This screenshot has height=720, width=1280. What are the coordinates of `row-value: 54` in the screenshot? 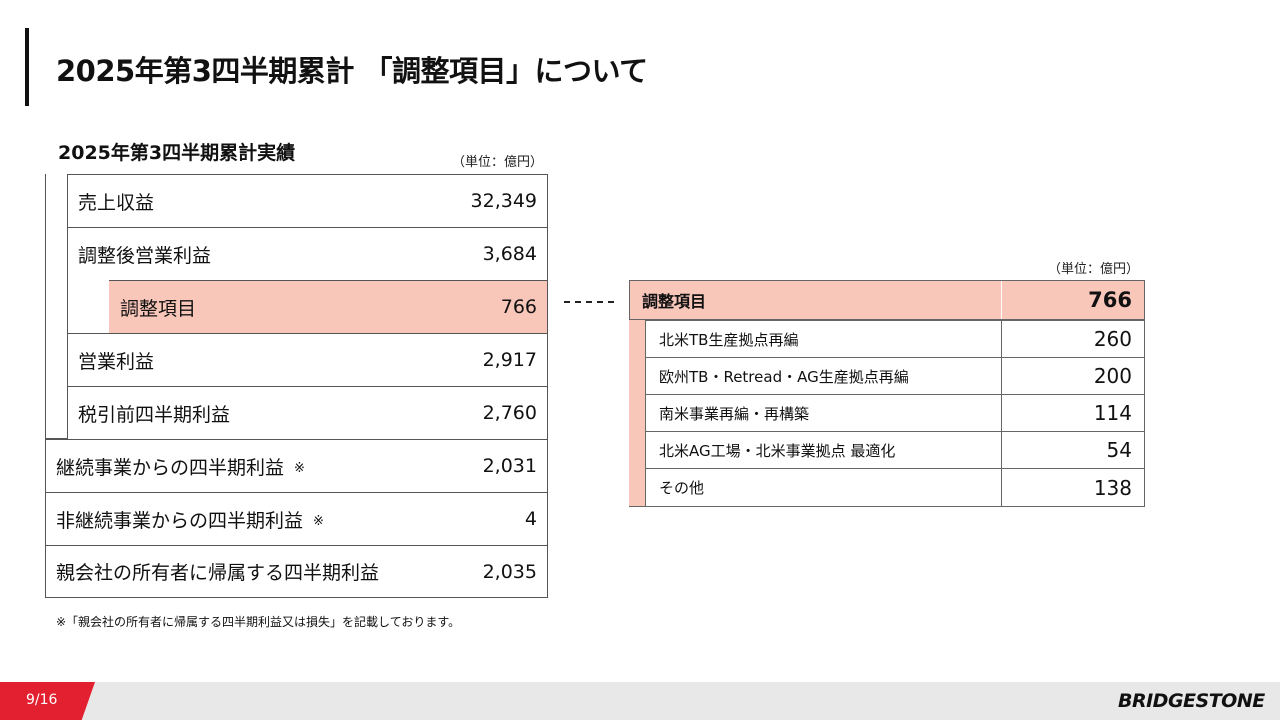 It's located at (1072, 450).